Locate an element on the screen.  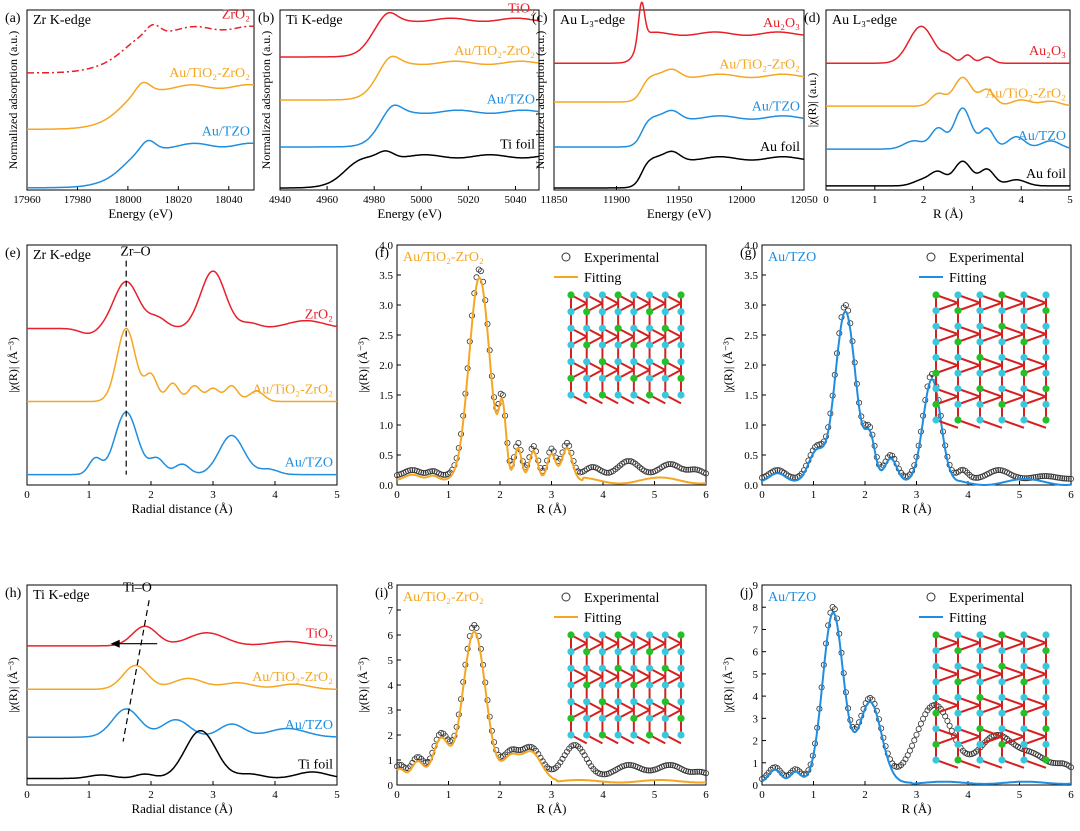
panel-label-f: (f) is located at coordinates (382, 253).